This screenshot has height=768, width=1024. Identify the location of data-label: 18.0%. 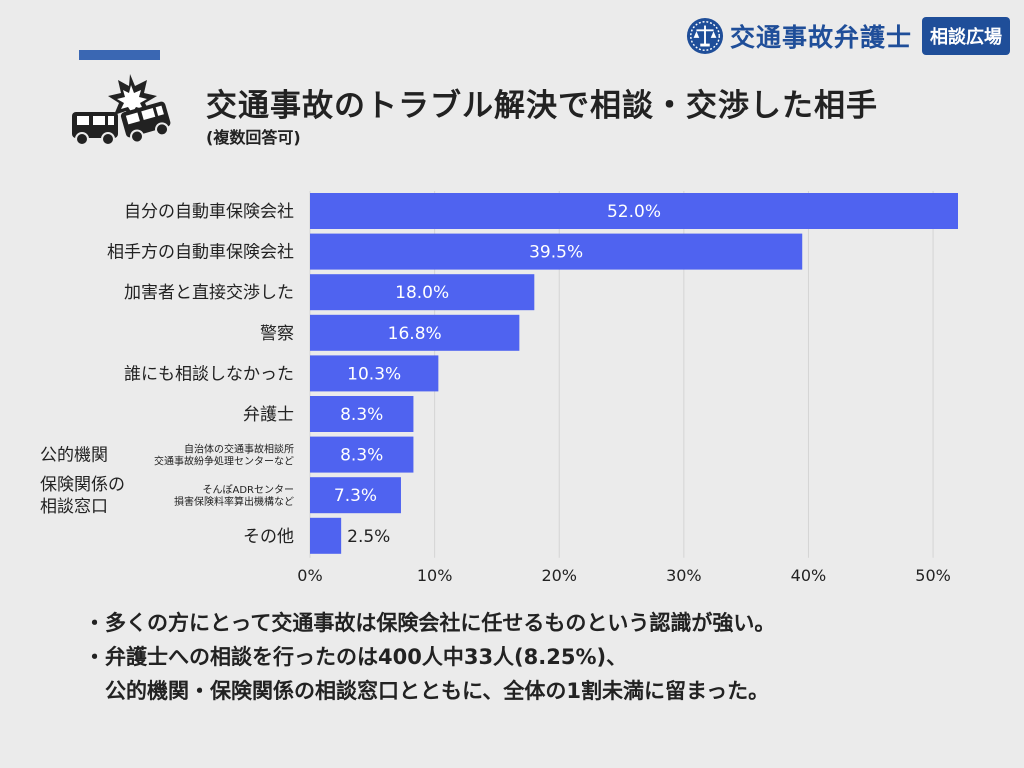
(422, 293).